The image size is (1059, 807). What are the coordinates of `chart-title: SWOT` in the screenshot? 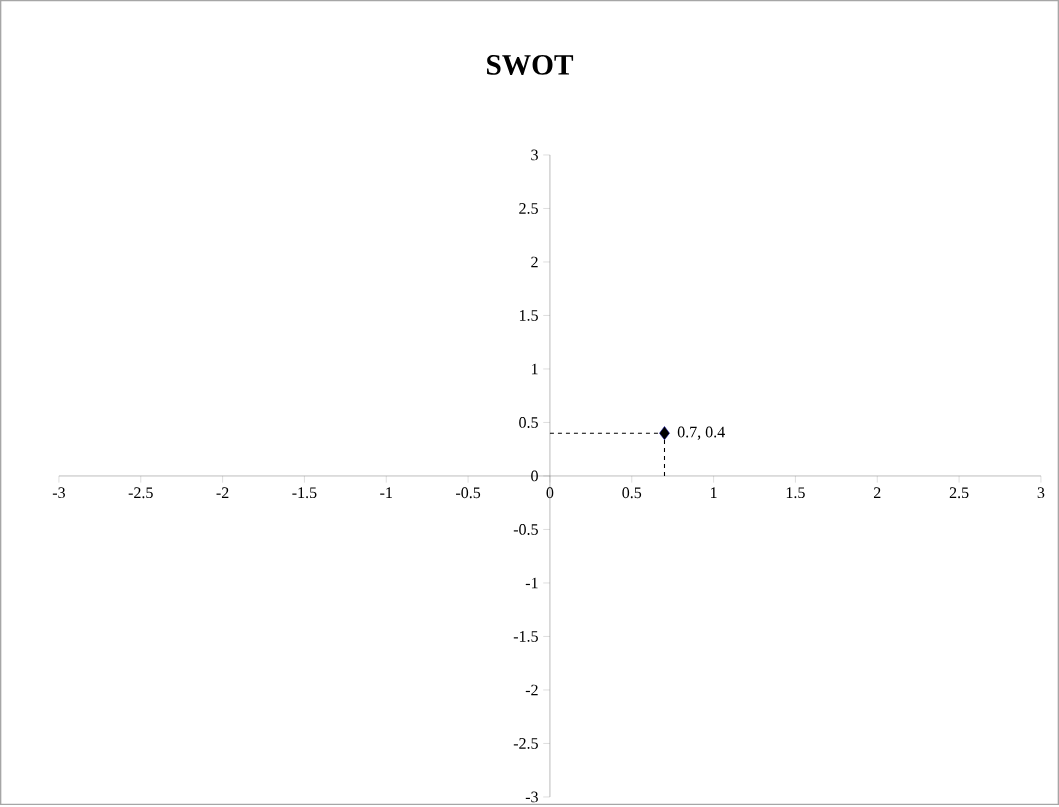 It's located at (530, 65).